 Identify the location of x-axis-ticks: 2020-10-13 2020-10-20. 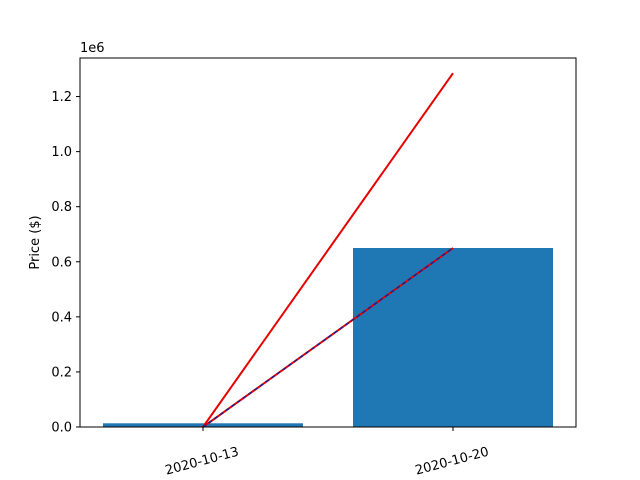
(327, 453).